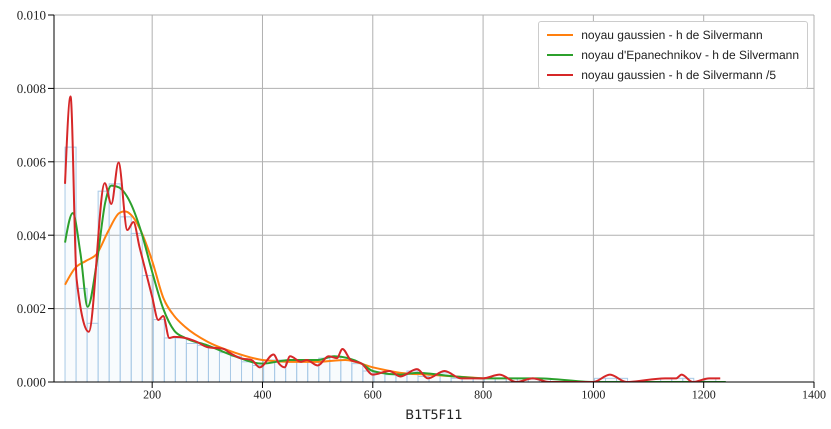 The image size is (831, 429). Describe the element at coordinates (31, 382) in the screenshot. I see `y-tick-label: 0.000` at that location.